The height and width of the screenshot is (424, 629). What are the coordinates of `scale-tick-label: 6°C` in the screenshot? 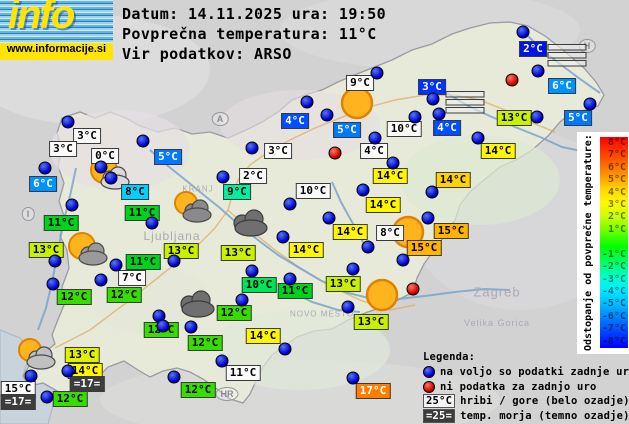 It's located at (616, 167).